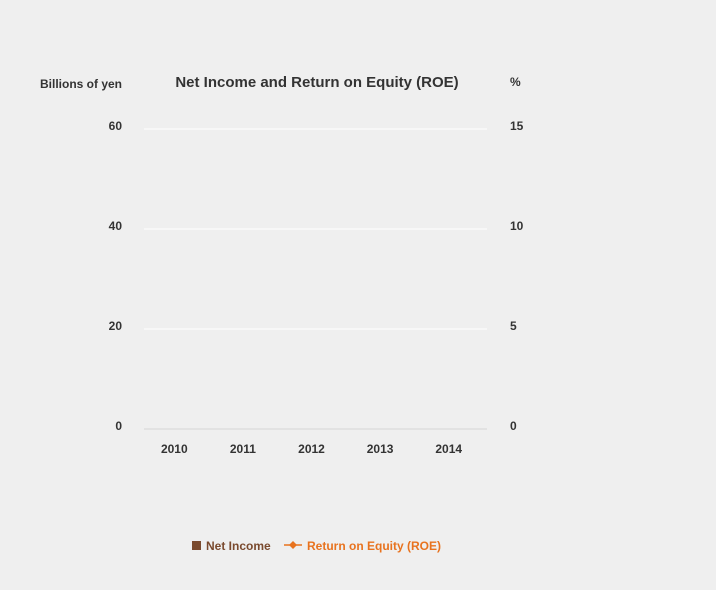 Image resolution: width=716 pixels, height=590 pixels. I want to click on right-axis-unit: %, so click(515, 82).